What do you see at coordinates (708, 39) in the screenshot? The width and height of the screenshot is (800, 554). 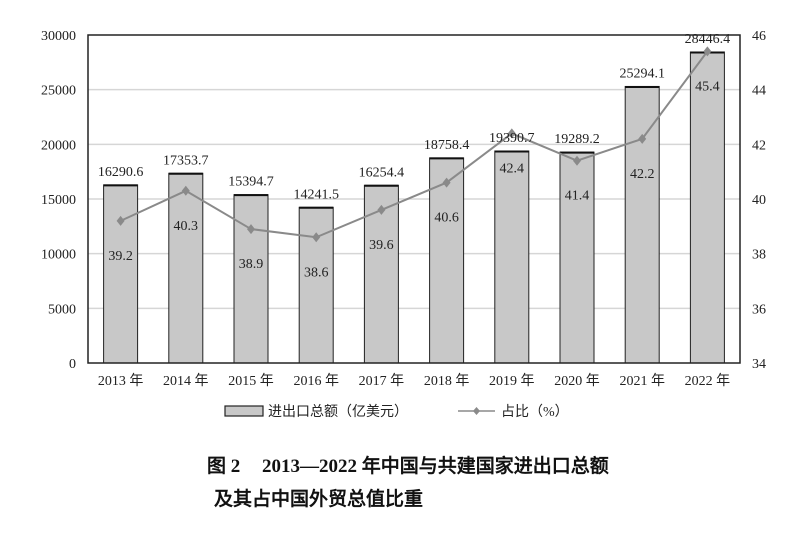 I see `bar-value-label: 28446.4` at bounding box center [708, 39].